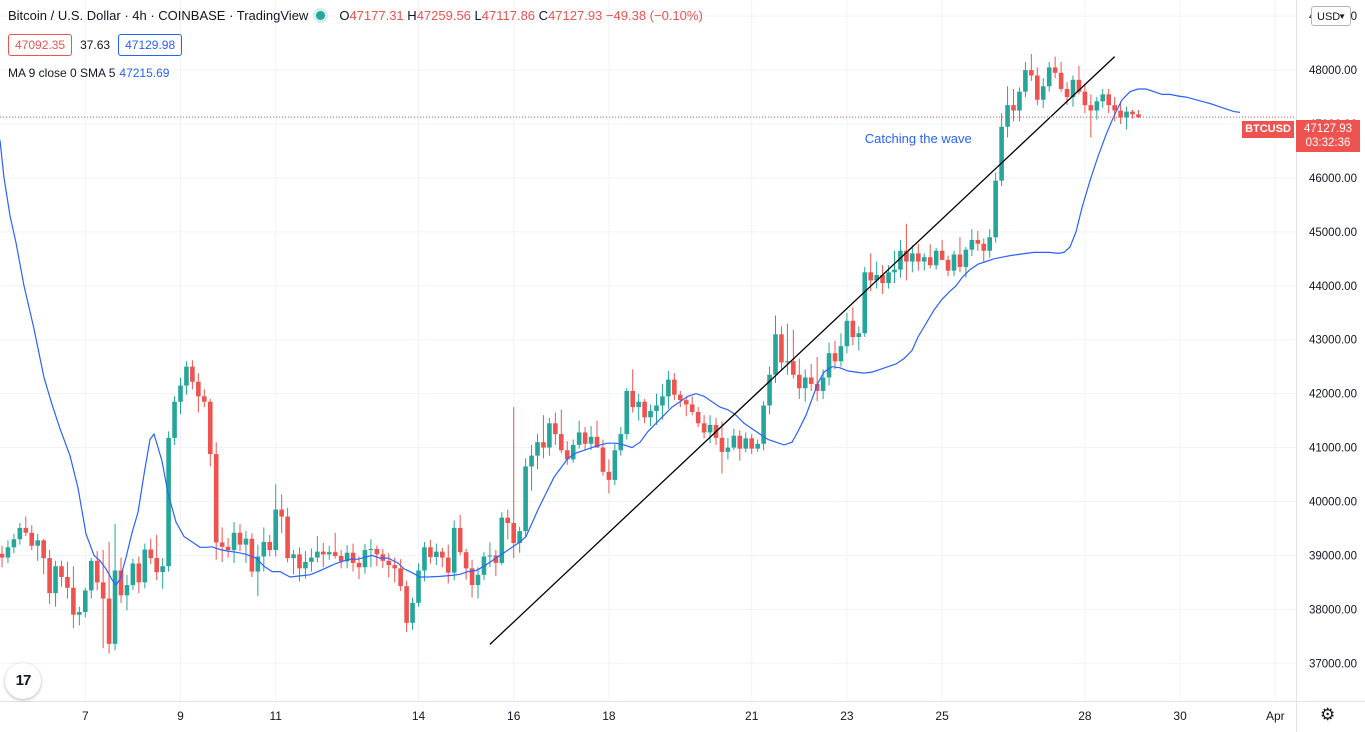  Describe the element at coordinates (23, 681) in the screenshot. I see `tradingview-logo-icon: 17` at that location.